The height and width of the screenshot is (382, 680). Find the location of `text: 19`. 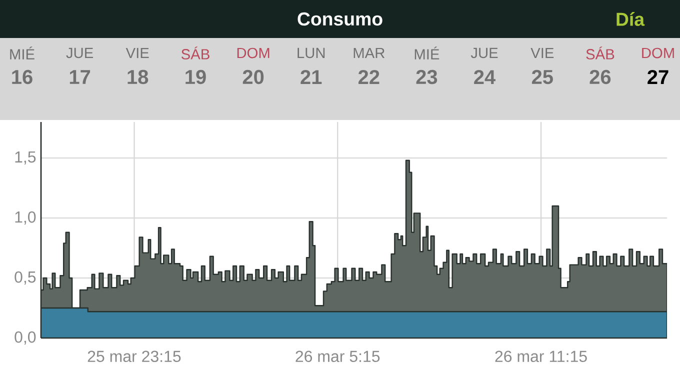

text: 19 is located at coordinates (196, 77).